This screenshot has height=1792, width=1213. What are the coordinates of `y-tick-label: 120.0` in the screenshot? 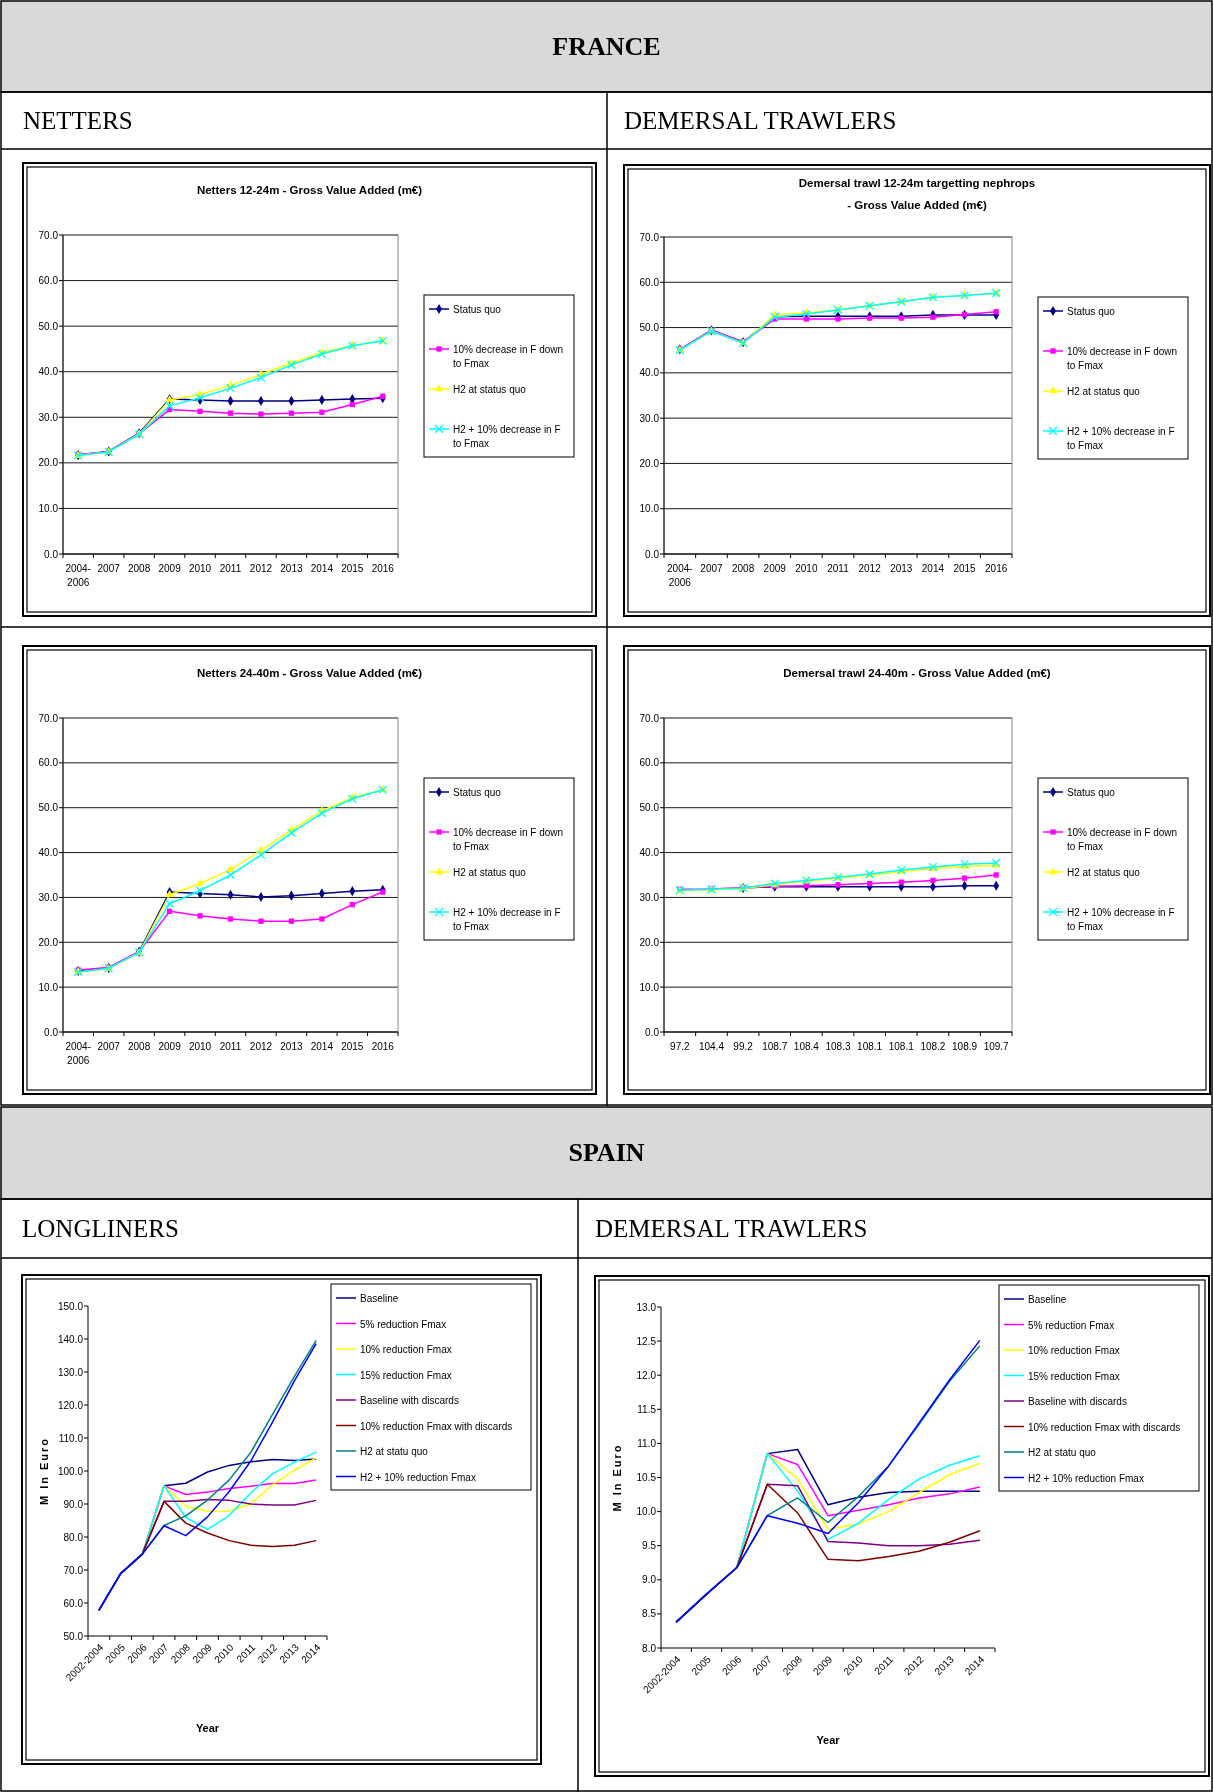 It's located at (70, 1405).